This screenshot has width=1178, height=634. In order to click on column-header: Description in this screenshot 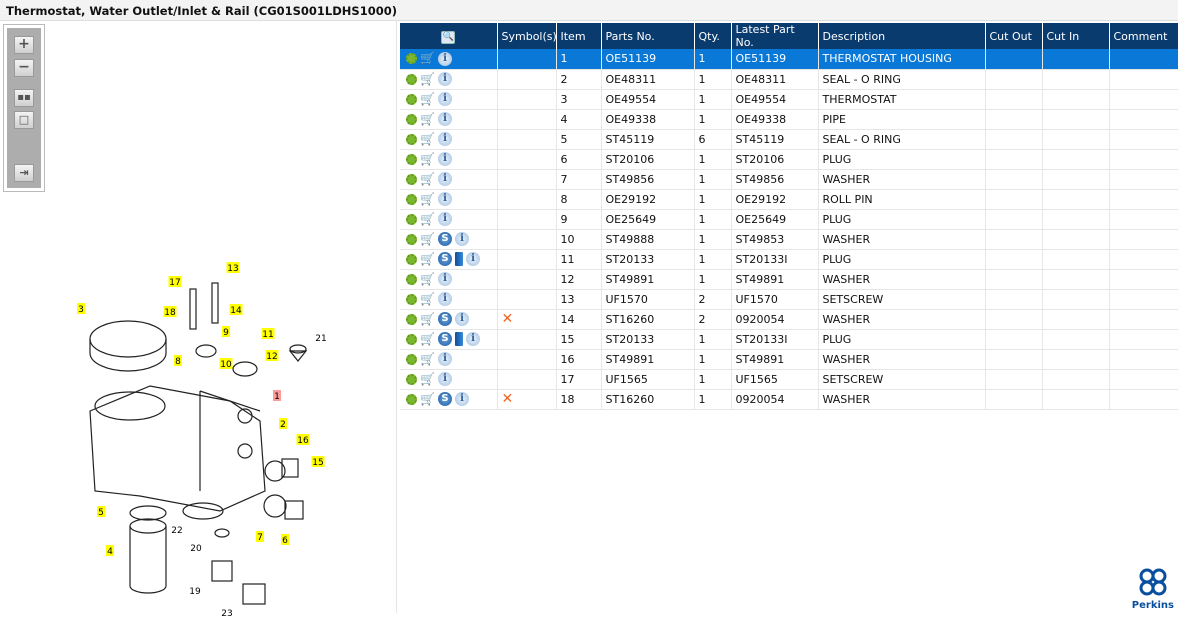, I will do `click(902, 36)`.